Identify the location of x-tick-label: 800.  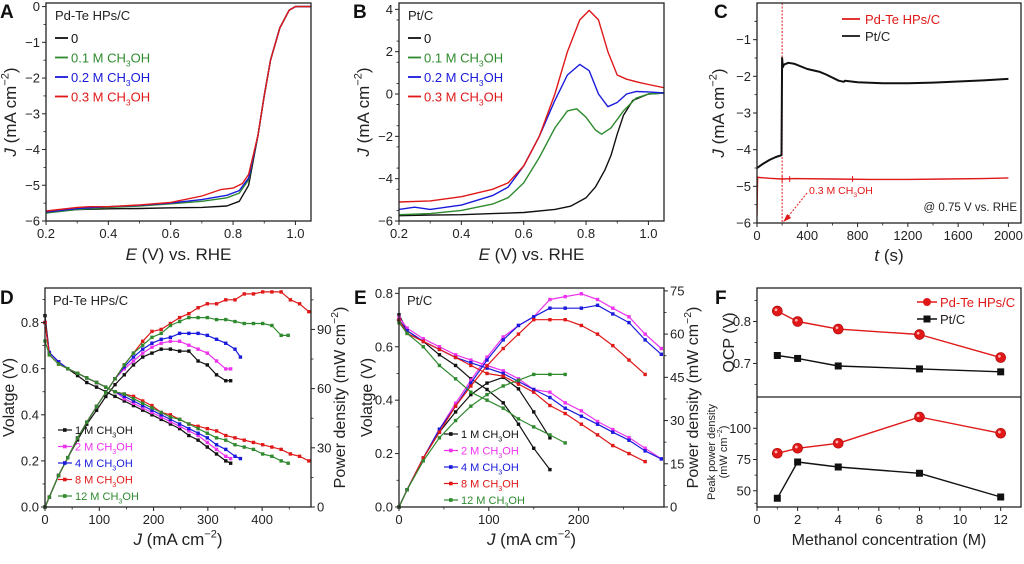
(858, 235).